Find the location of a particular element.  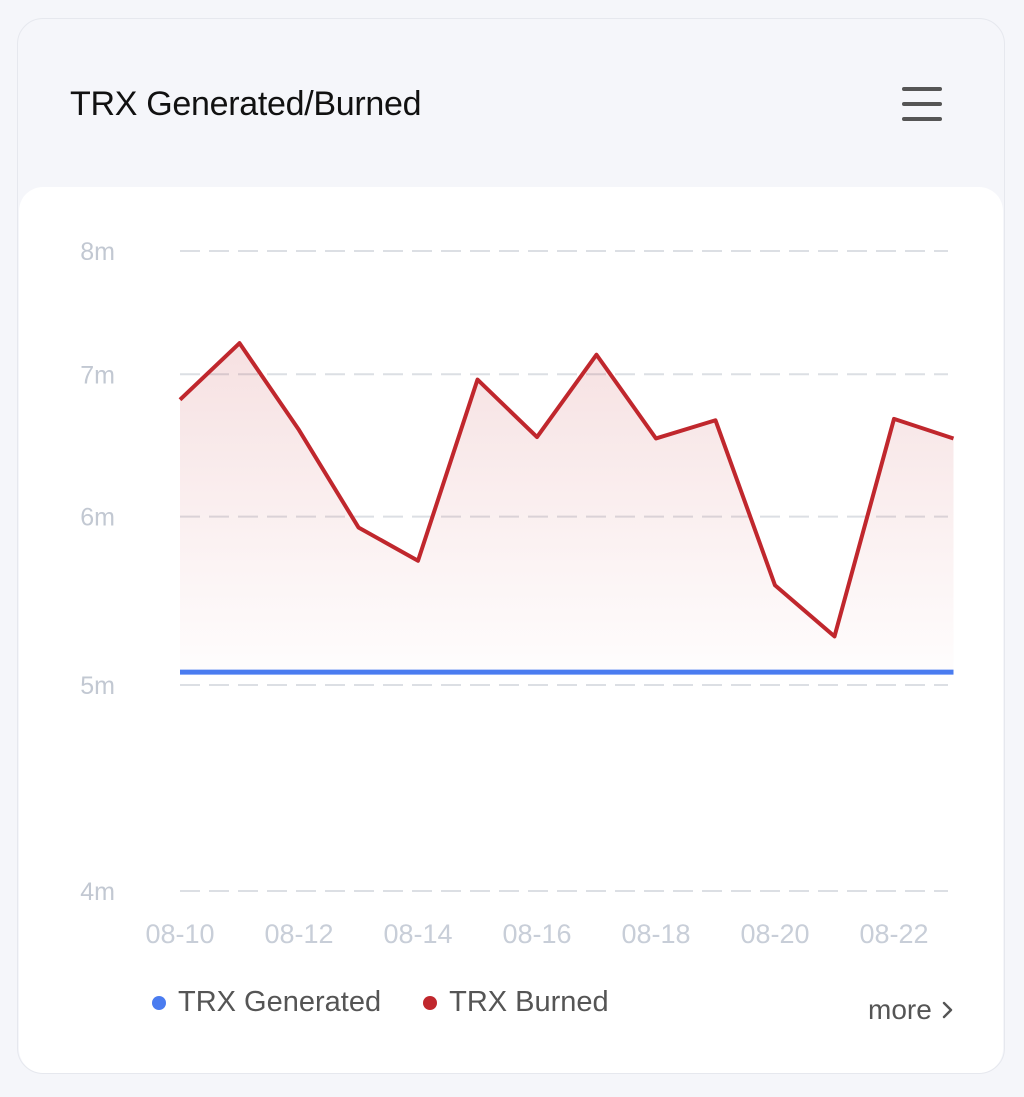

svg-text: 4m is located at coordinates (97, 892).